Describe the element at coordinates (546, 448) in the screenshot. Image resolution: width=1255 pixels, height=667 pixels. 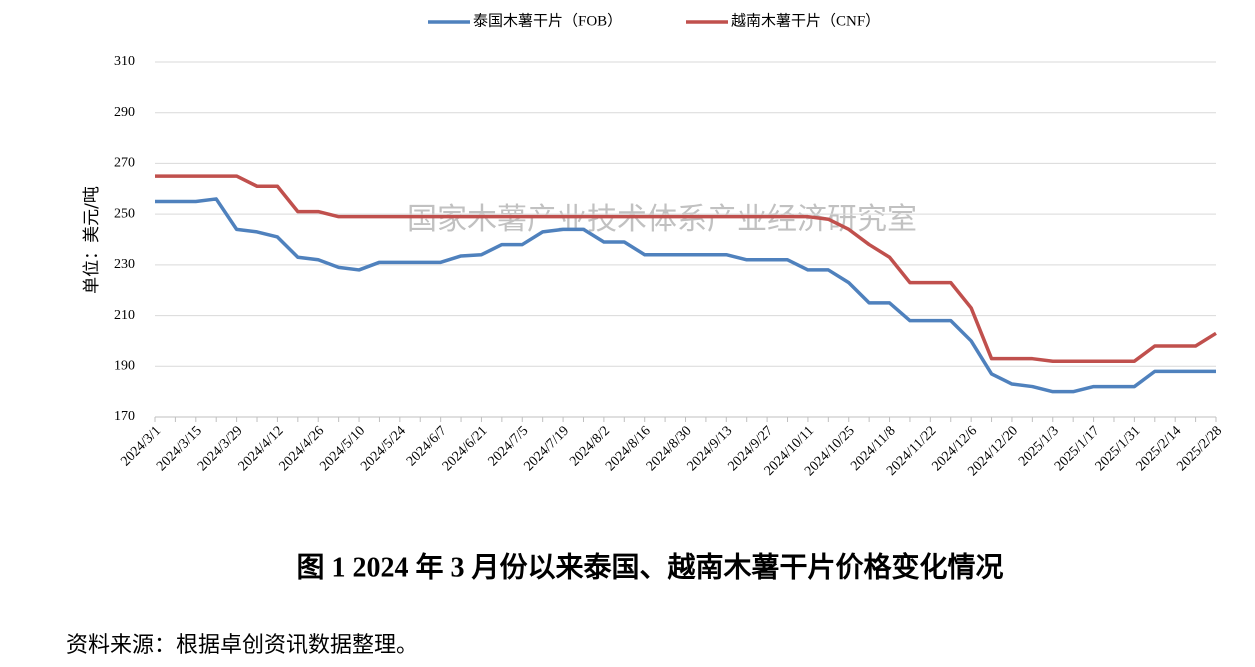
I see `x-tick-label: 2024/7/19` at that location.